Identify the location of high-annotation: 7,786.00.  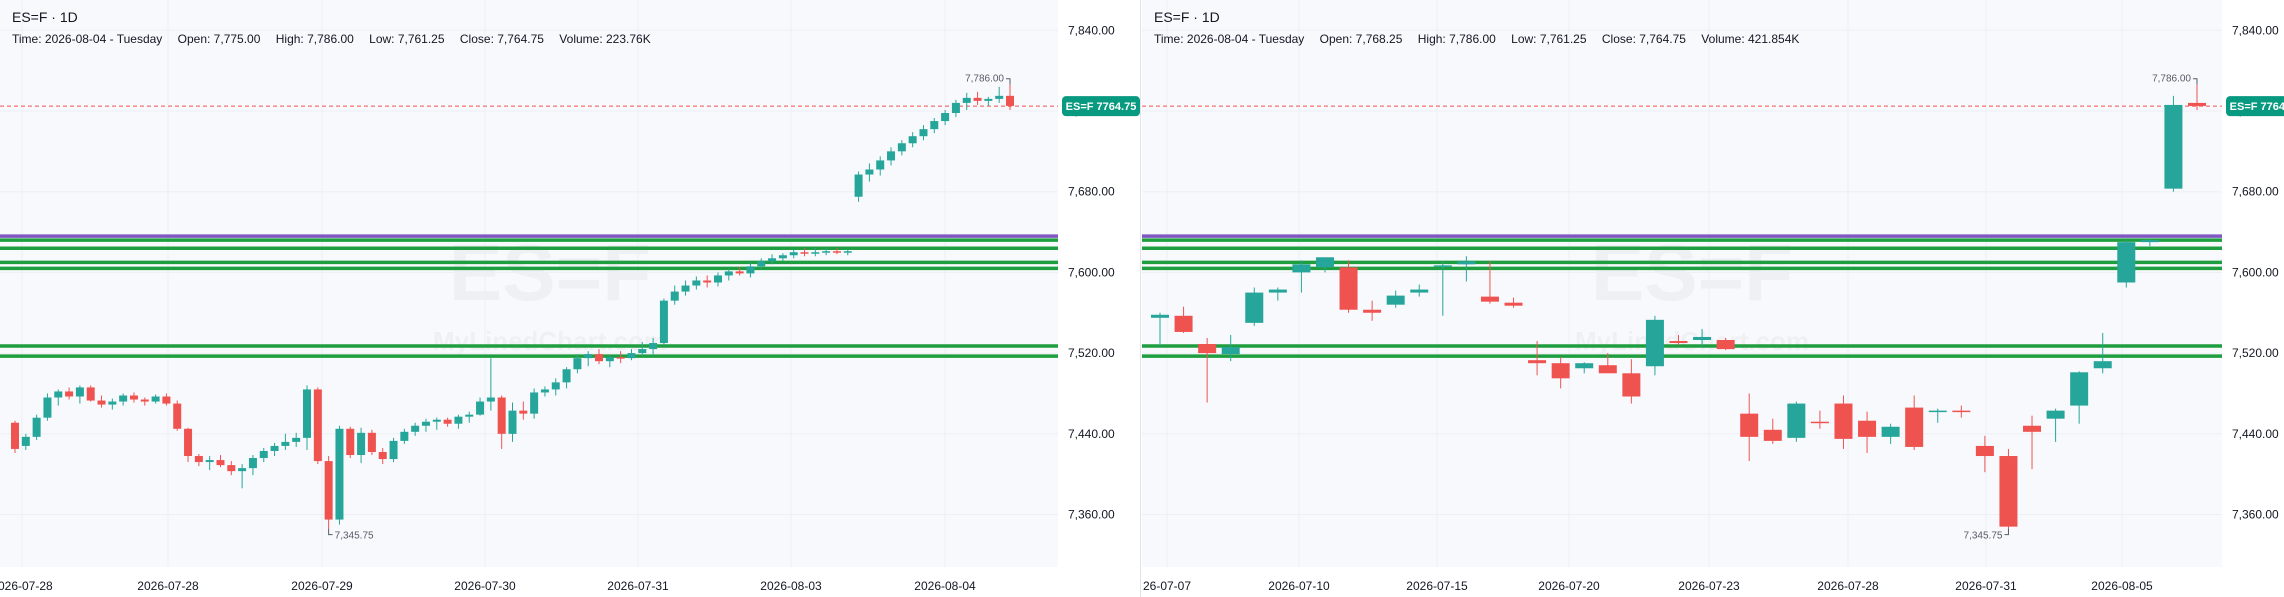
(2171, 79).